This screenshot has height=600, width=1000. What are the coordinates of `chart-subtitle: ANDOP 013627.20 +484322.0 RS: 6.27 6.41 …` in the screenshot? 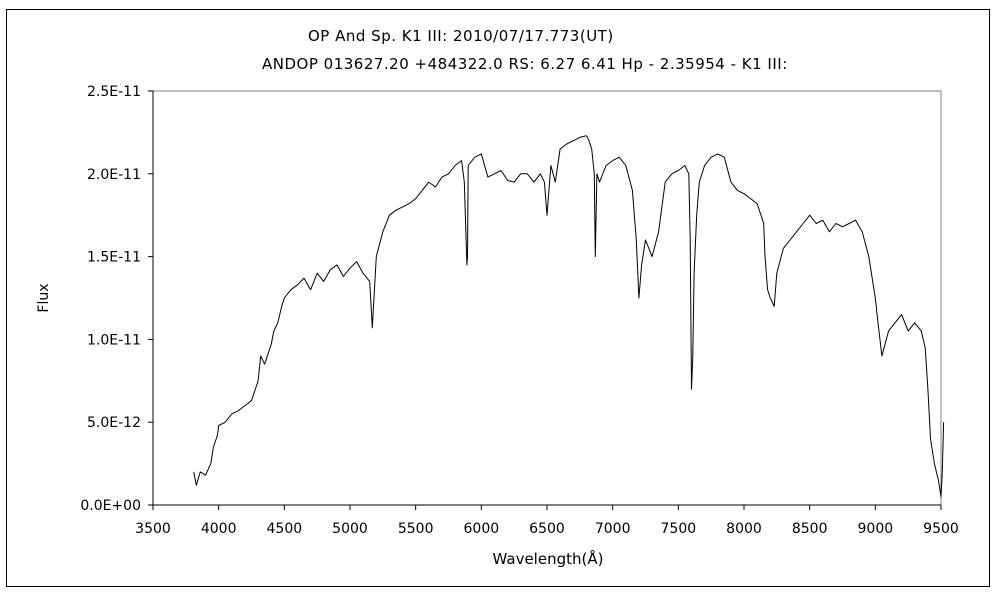 It's located at (525, 64).